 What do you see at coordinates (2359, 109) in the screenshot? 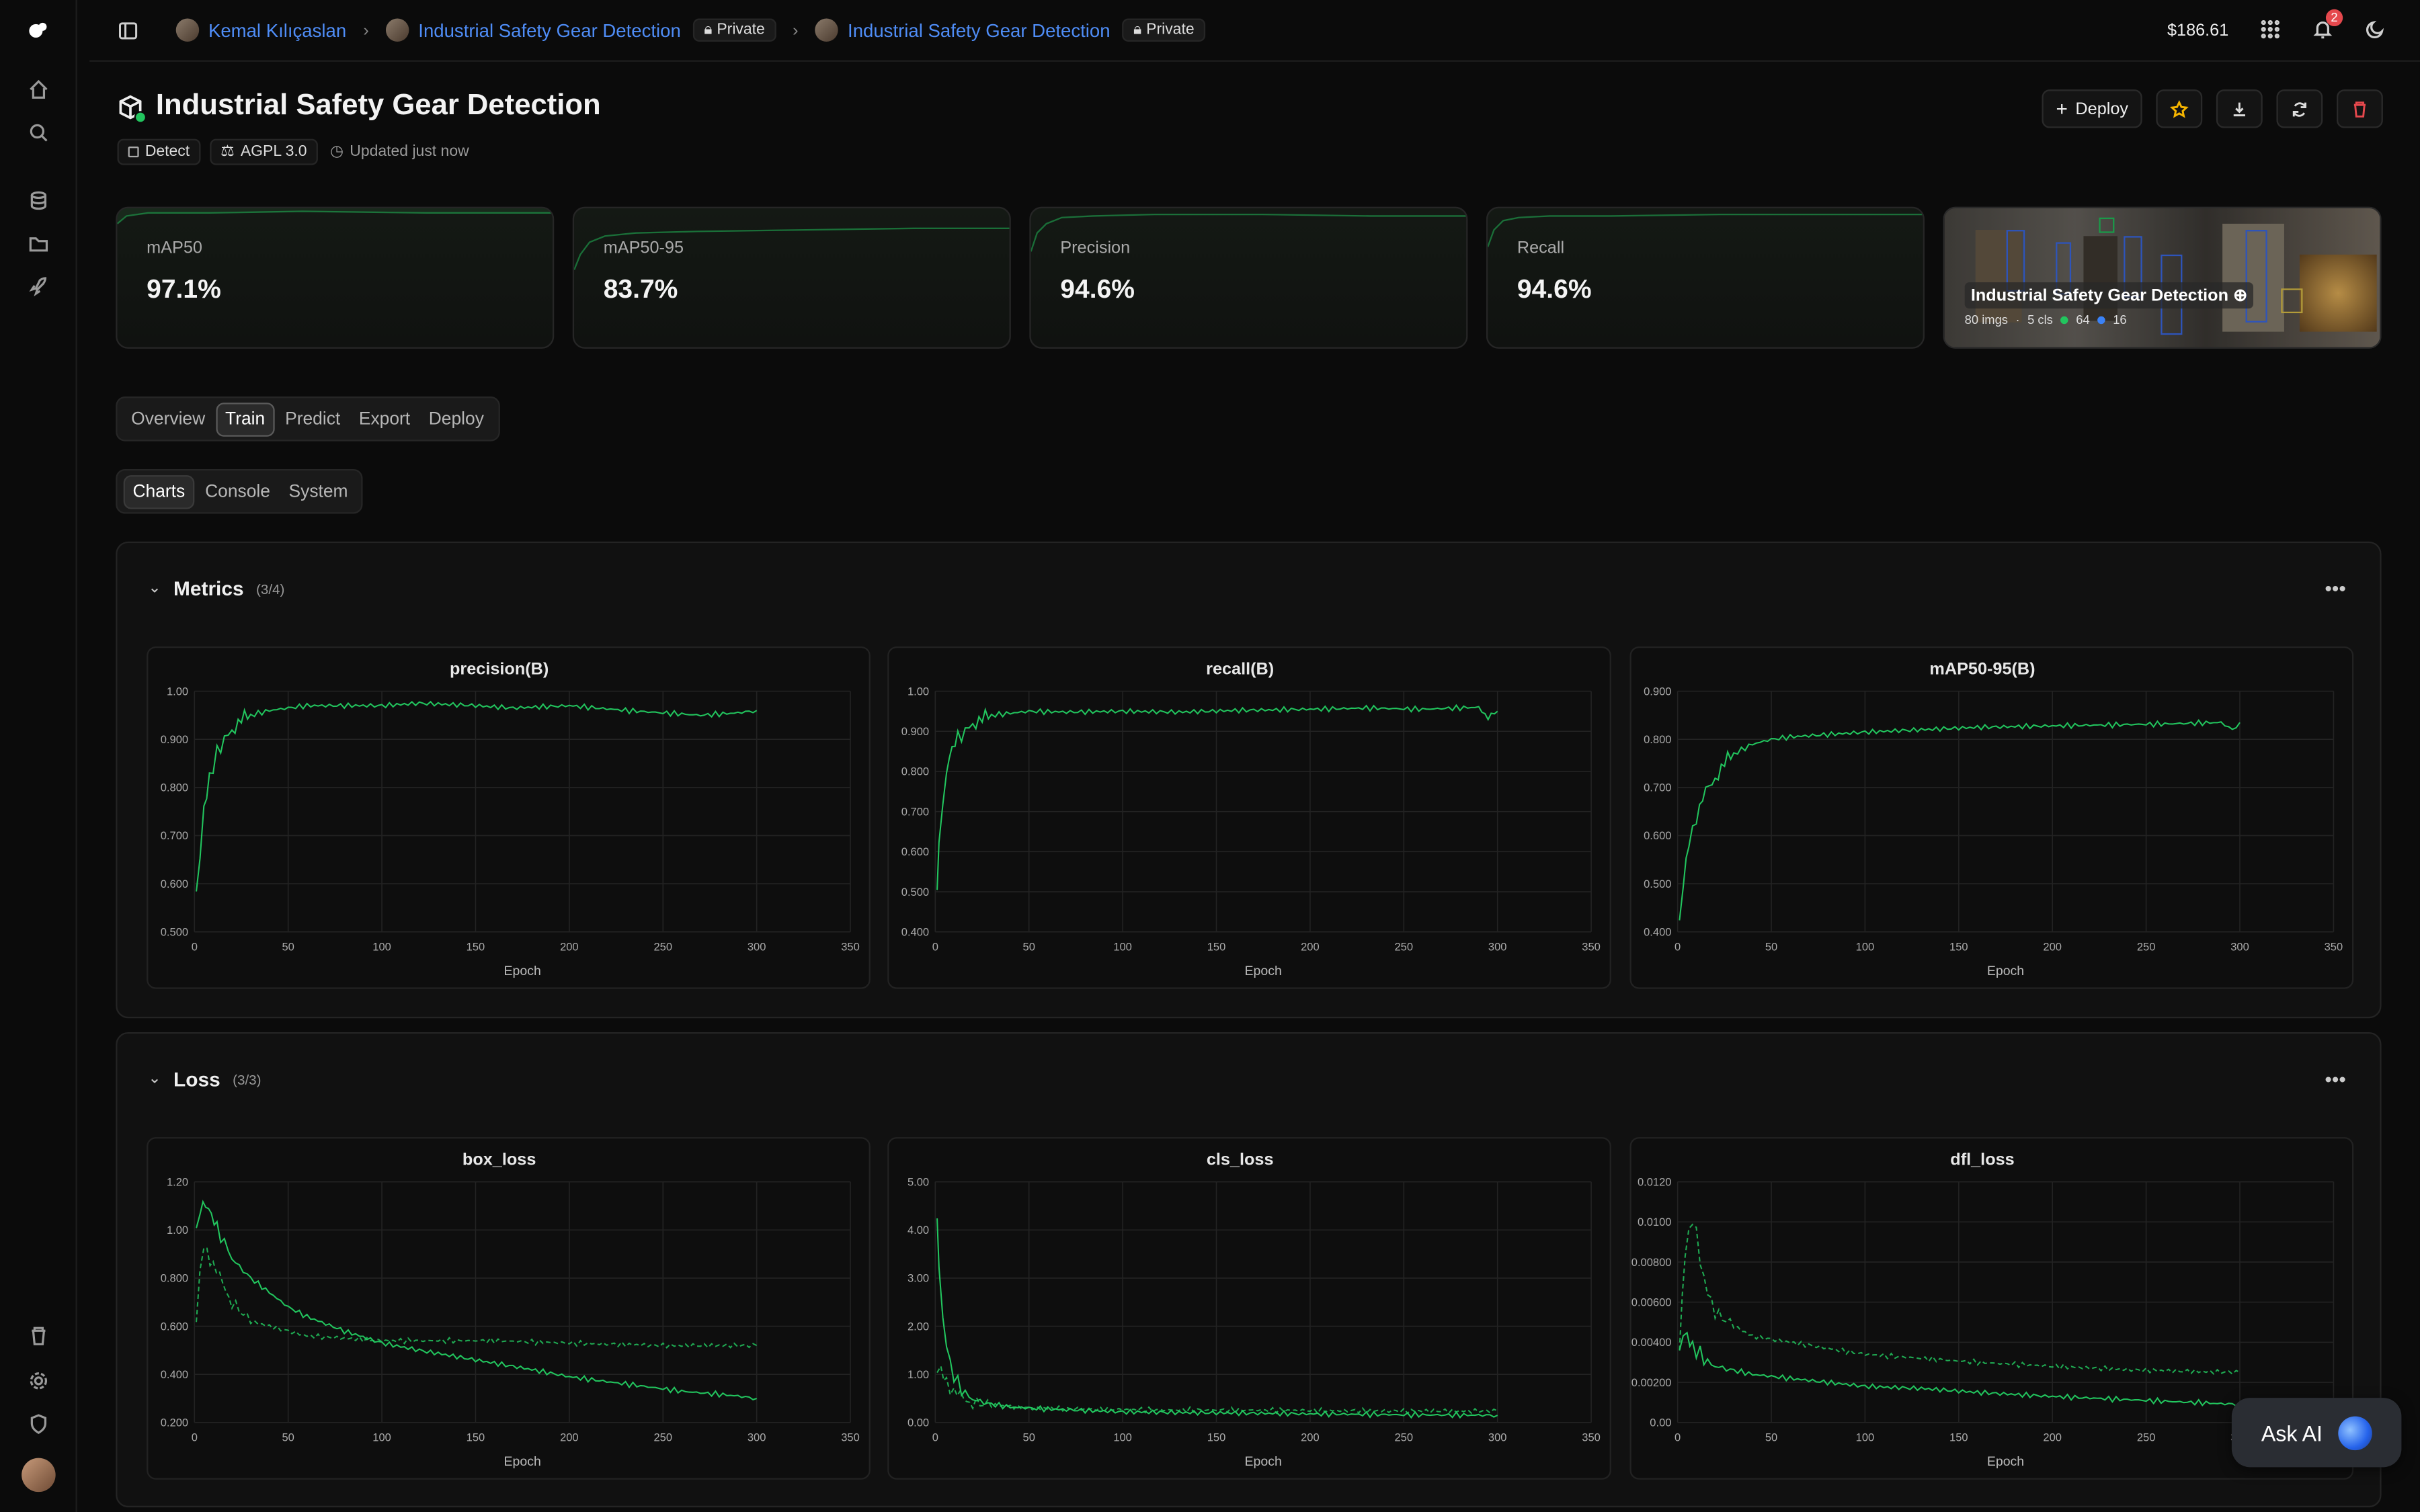
I see `delete-button` at bounding box center [2359, 109].